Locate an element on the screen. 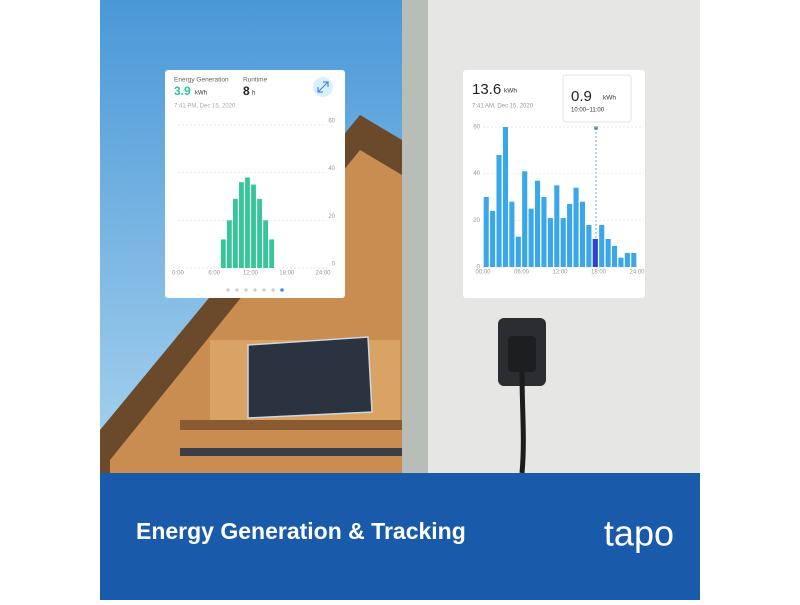  card is located at coordinates (255, 184).